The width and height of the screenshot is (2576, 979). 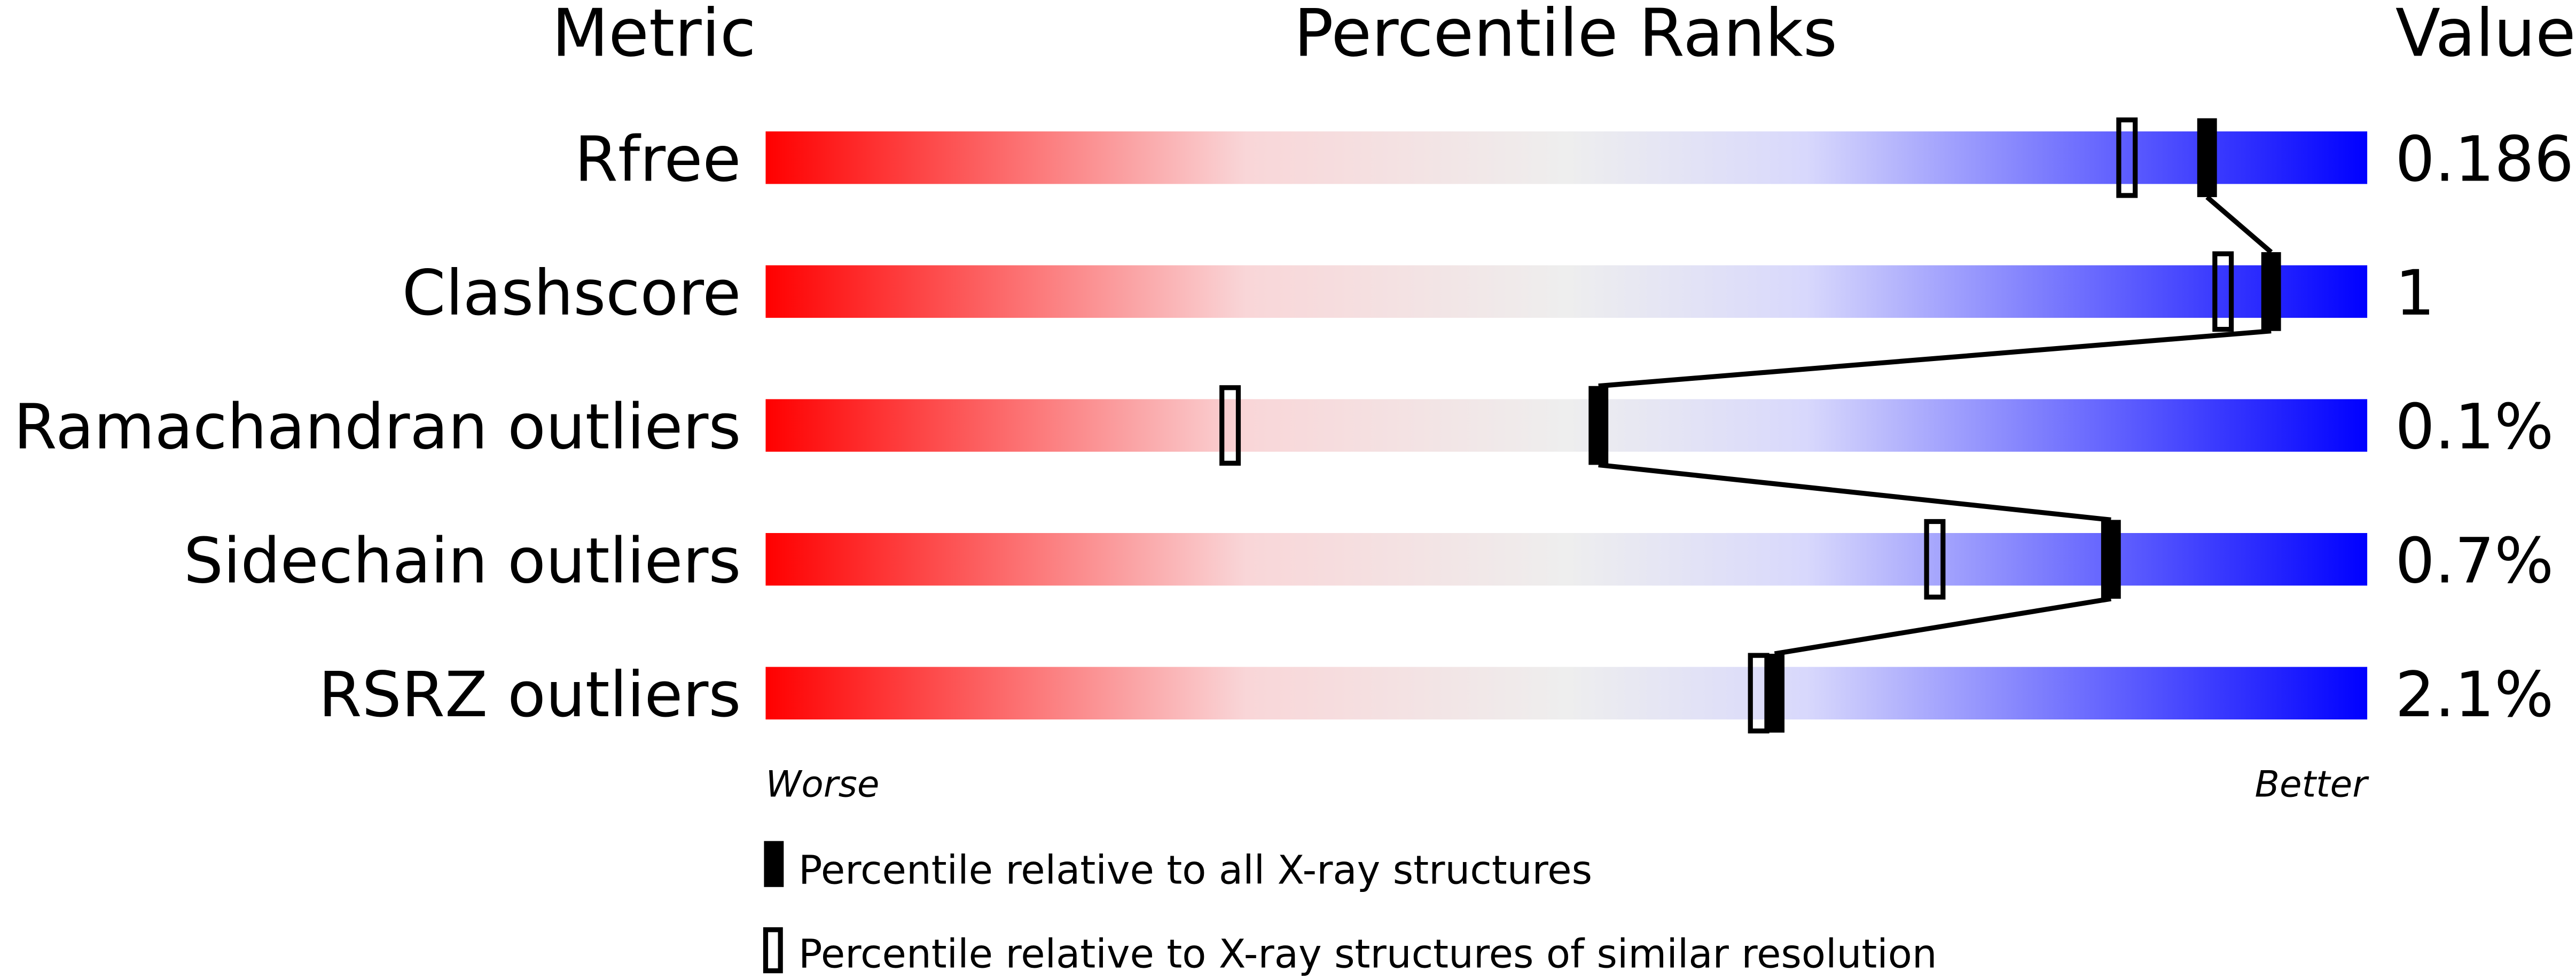 What do you see at coordinates (822, 784) in the screenshot?
I see `axis-label-worse: Worse` at bounding box center [822, 784].